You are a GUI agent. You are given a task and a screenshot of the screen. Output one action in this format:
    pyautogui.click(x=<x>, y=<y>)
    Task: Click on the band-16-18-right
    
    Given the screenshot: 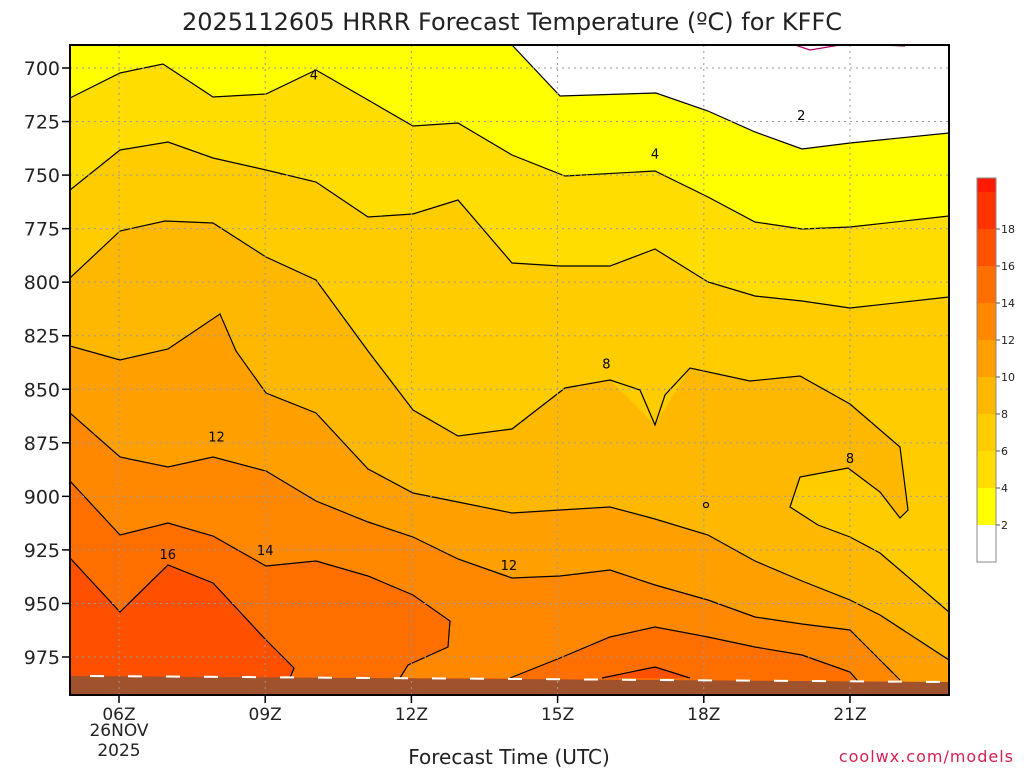 What is the action you would take?
    pyautogui.click(x=646, y=672)
    